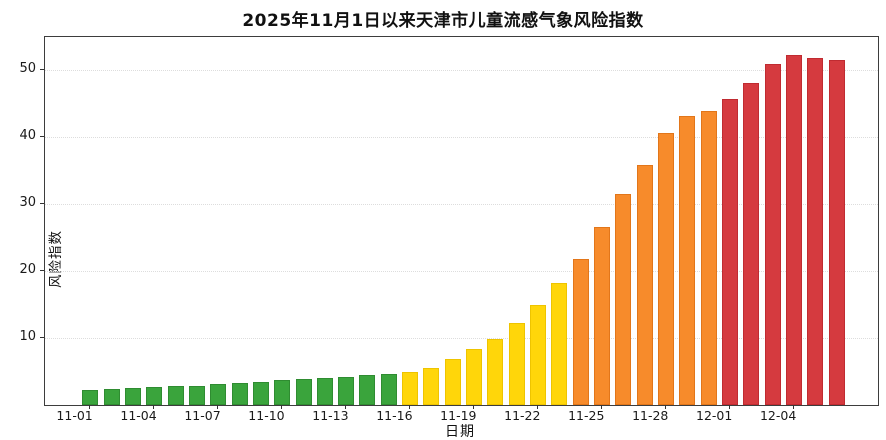 Image resolution: width=886 pixels, height=440 pixels. I want to click on x-tick-label: 12-01, so click(714, 415).